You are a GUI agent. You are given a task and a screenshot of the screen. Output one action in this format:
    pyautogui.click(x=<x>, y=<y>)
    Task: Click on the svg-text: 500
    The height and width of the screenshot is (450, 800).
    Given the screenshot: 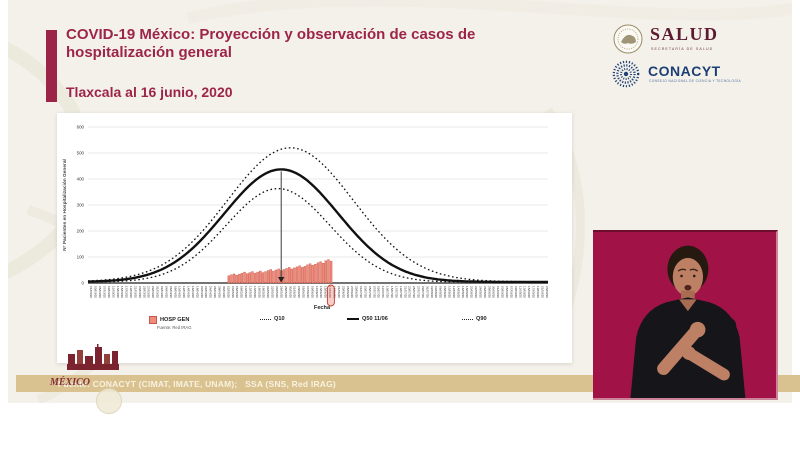 What is the action you would take?
    pyautogui.click(x=81, y=153)
    